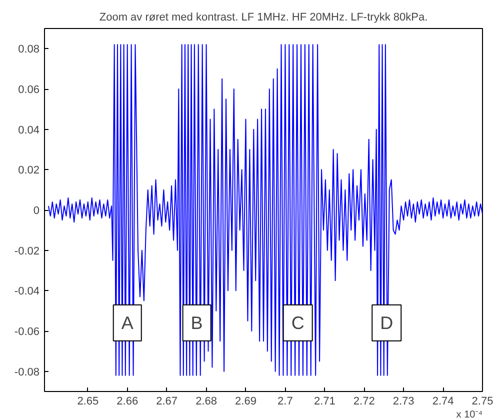 The height and width of the screenshot is (420, 500). What do you see at coordinates (29, 50) in the screenshot?
I see `y-tick-label: 0.08` at bounding box center [29, 50].